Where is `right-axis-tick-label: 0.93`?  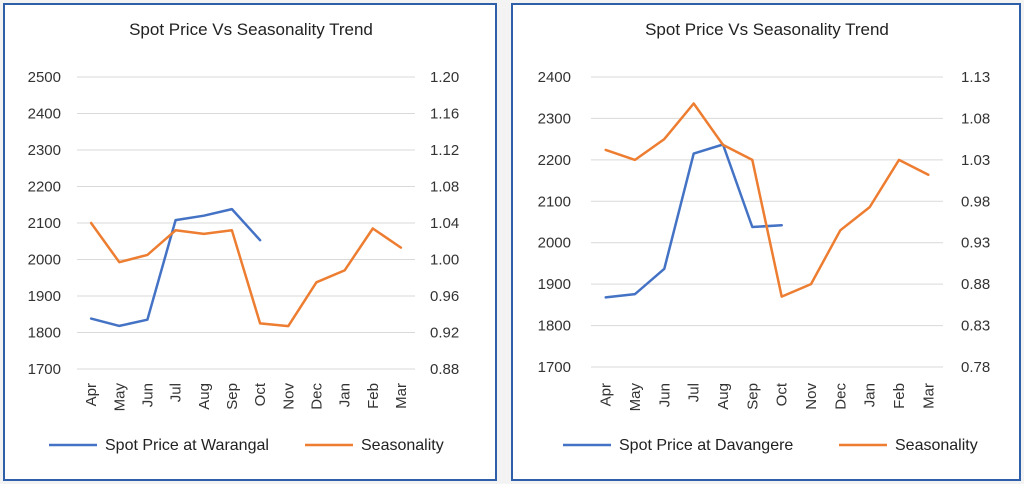 right-axis-tick-label: 0.93 is located at coordinates (975, 243).